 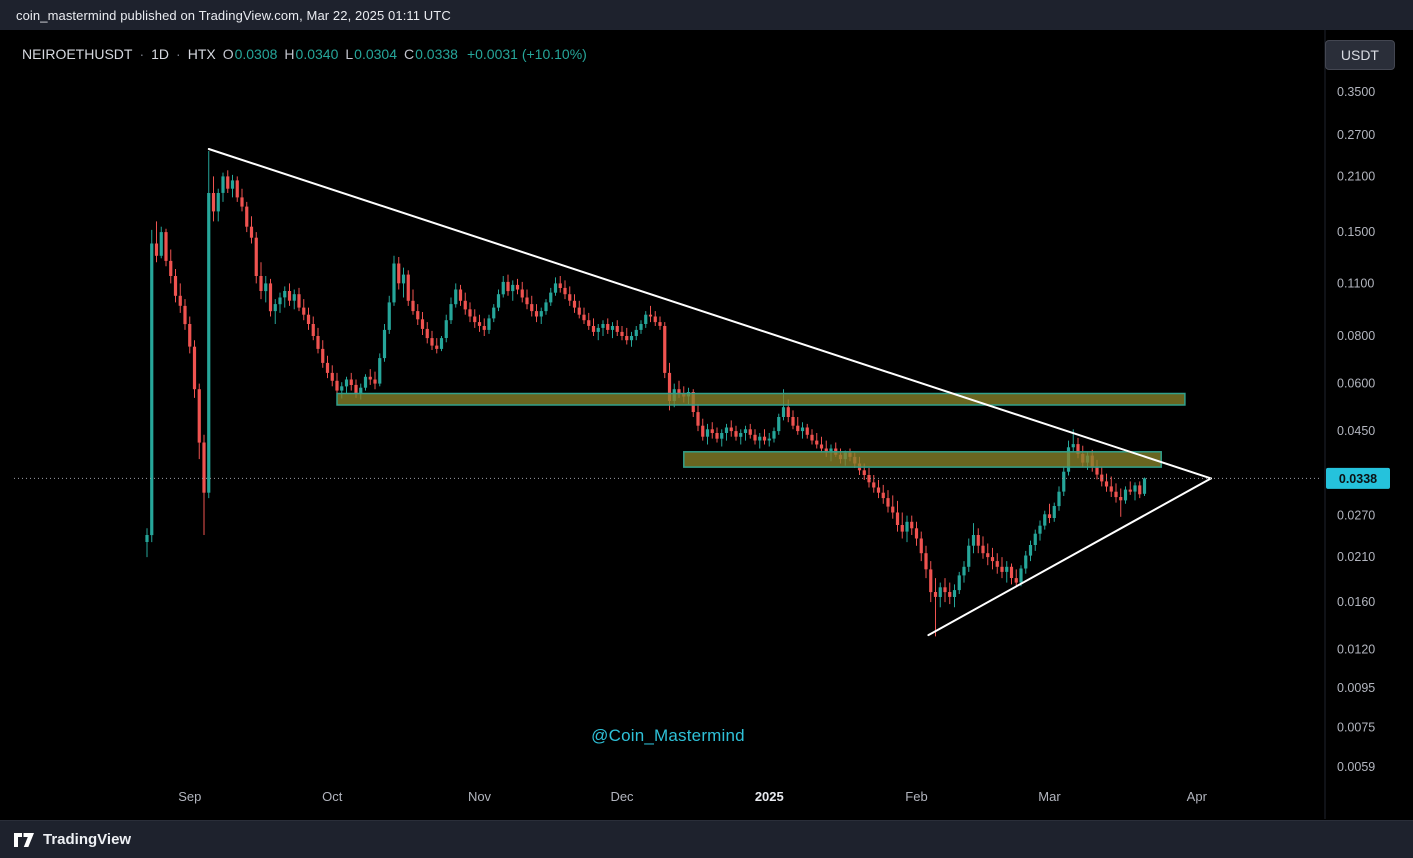 I want to click on price-tick-label: 0.2100, so click(x=1356, y=176).